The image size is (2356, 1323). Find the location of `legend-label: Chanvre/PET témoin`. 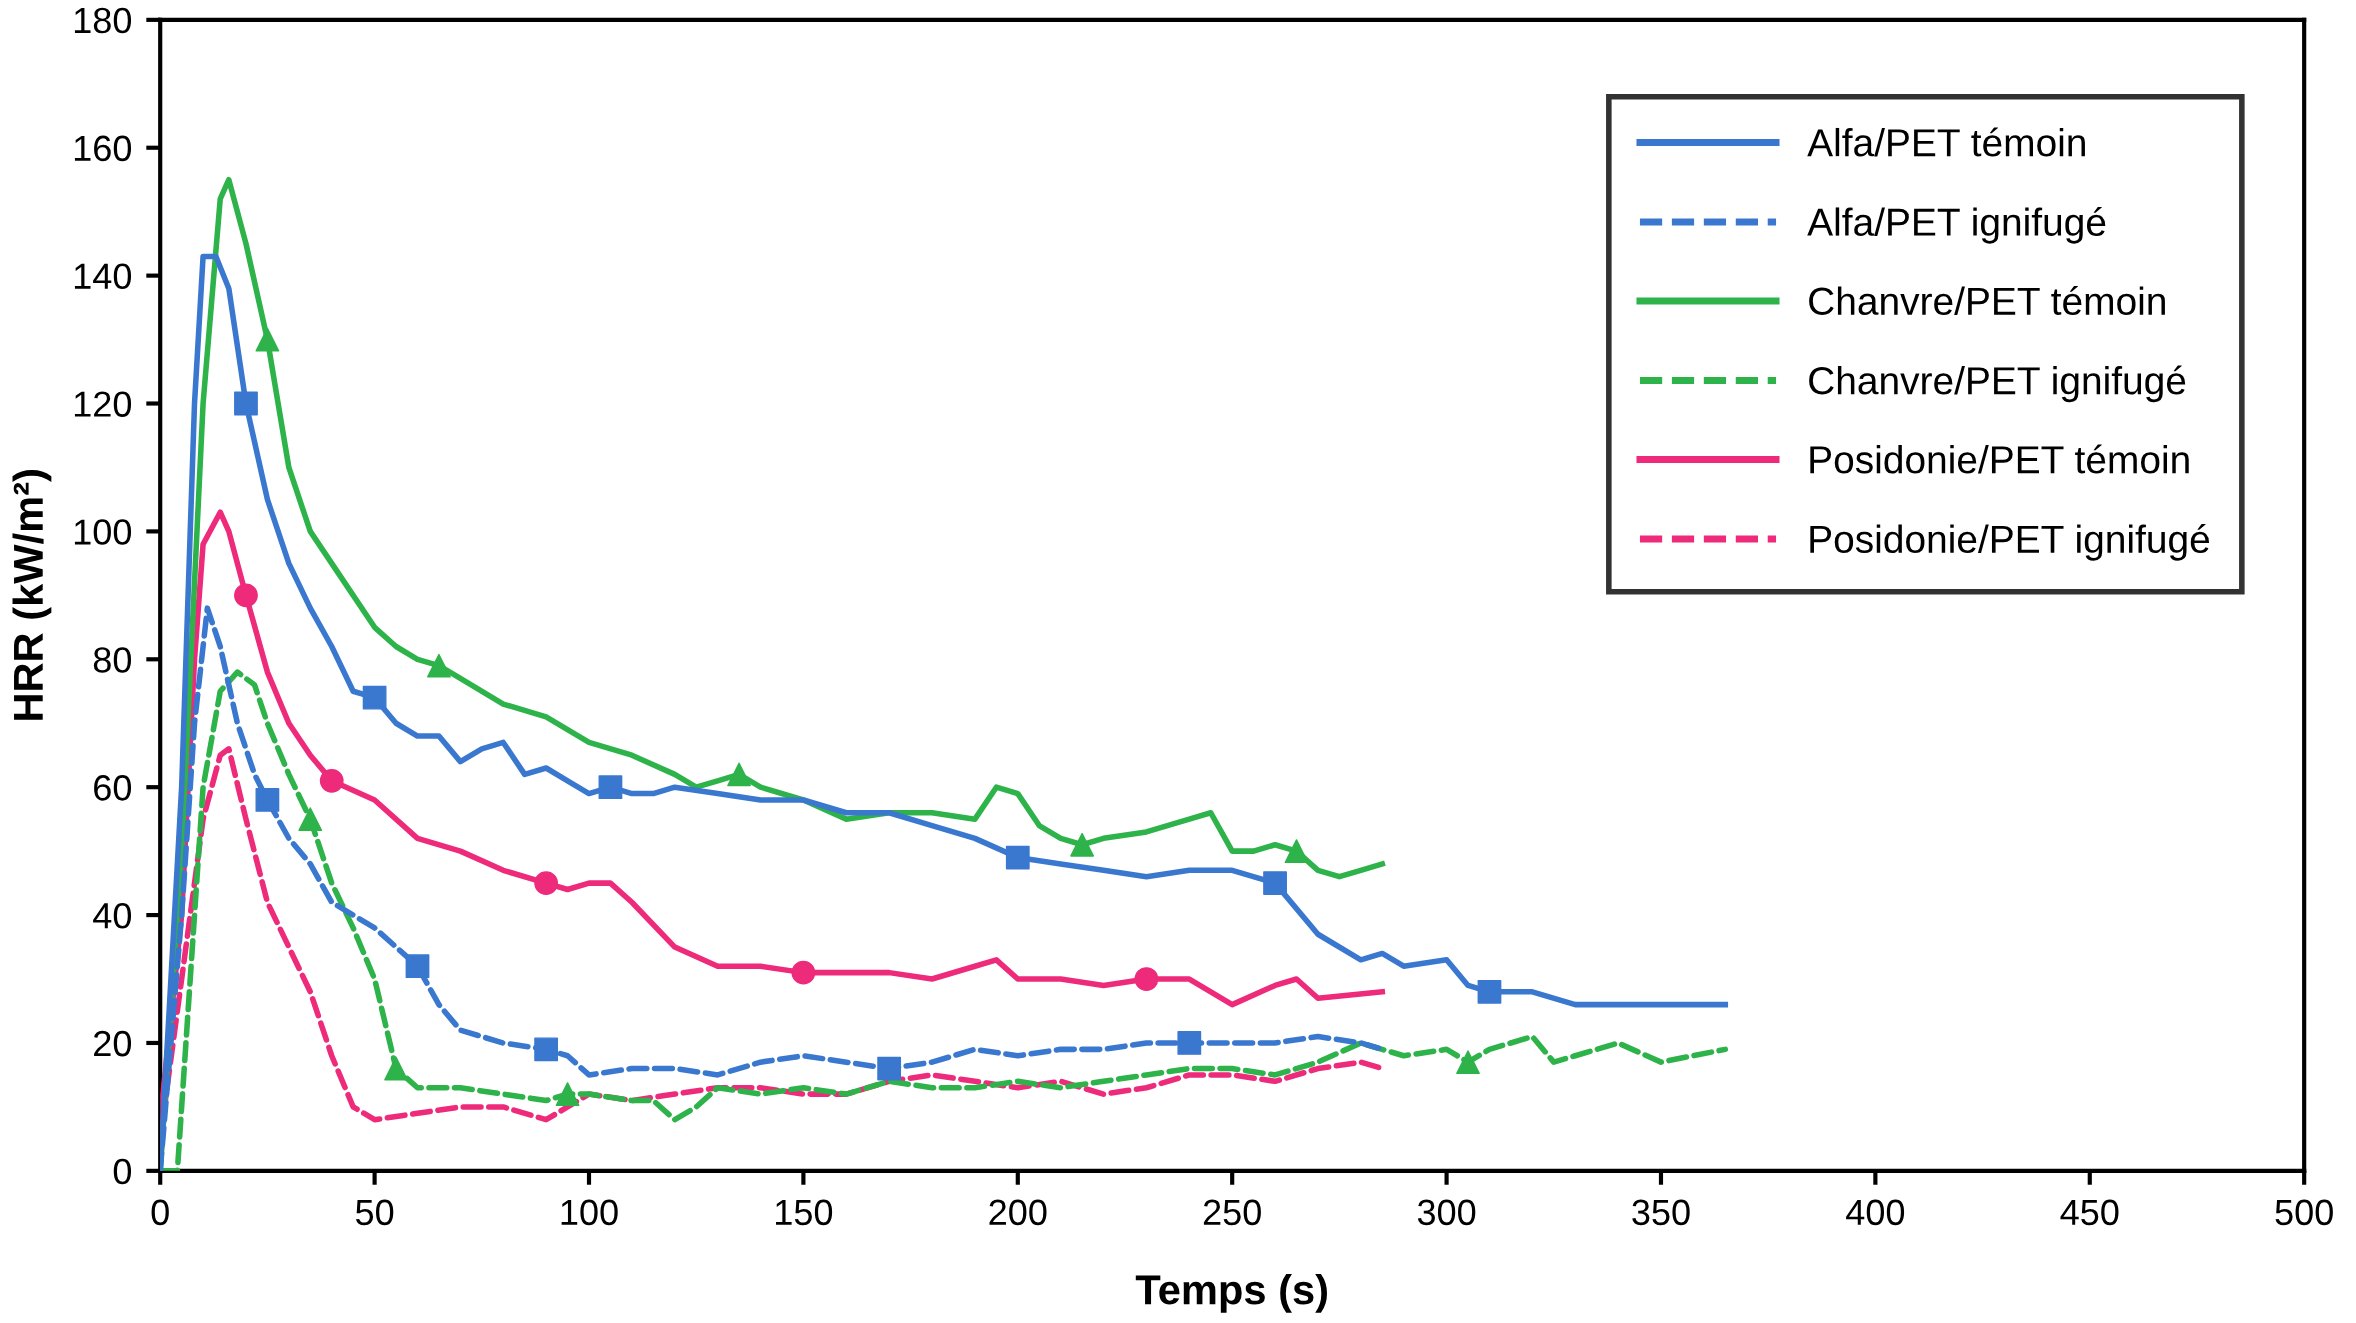

legend-label: Chanvre/PET témoin is located at coordinates (1987, 301).